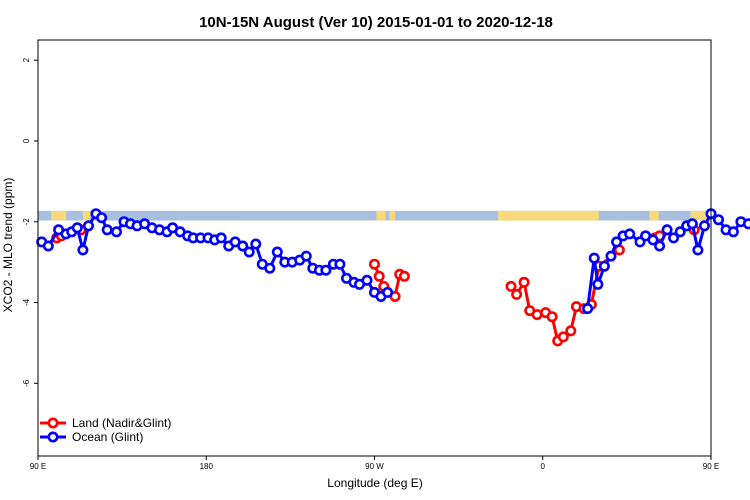  I want to click on ocean-band, so click(374, 215).